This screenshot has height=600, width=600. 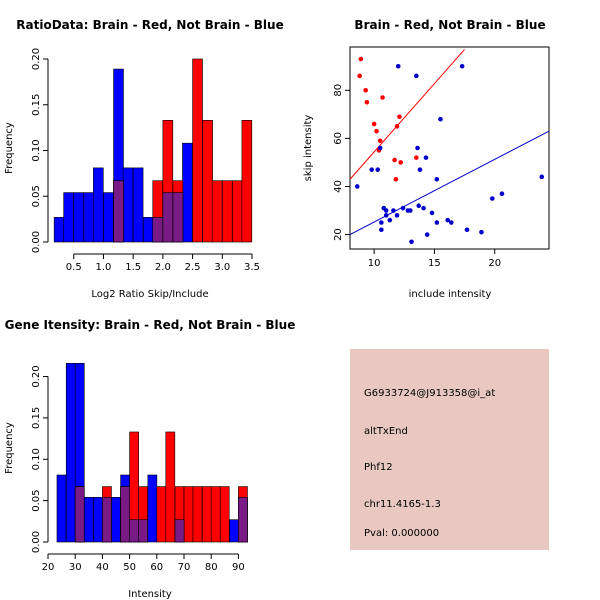 I want to click on intensity-x-tick-label: 70, so click(x=184, y=567).